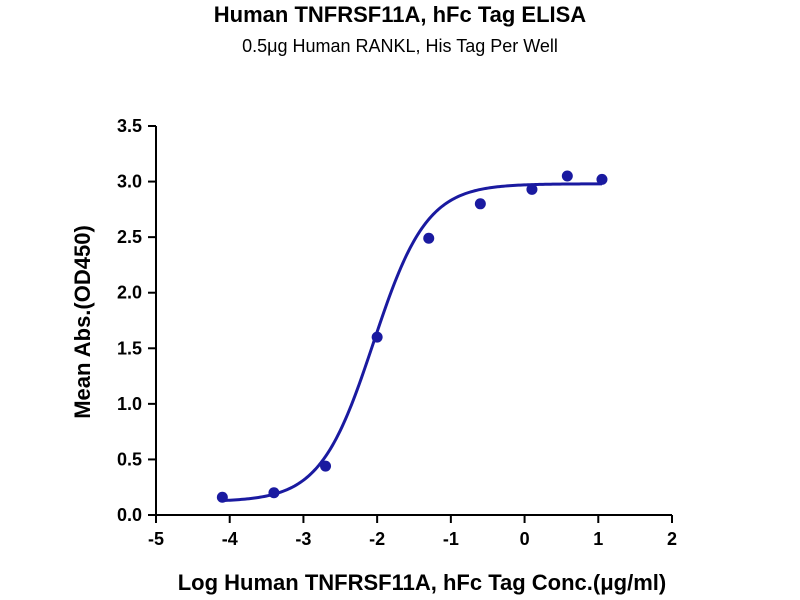 The width and height of the screenshot is (800, 600). Describe the element at coordinates (400, 46) in the screenshot. I see `chart-subtitle: 0.5μg Human RANKL, His Tag Per Well` at that location.